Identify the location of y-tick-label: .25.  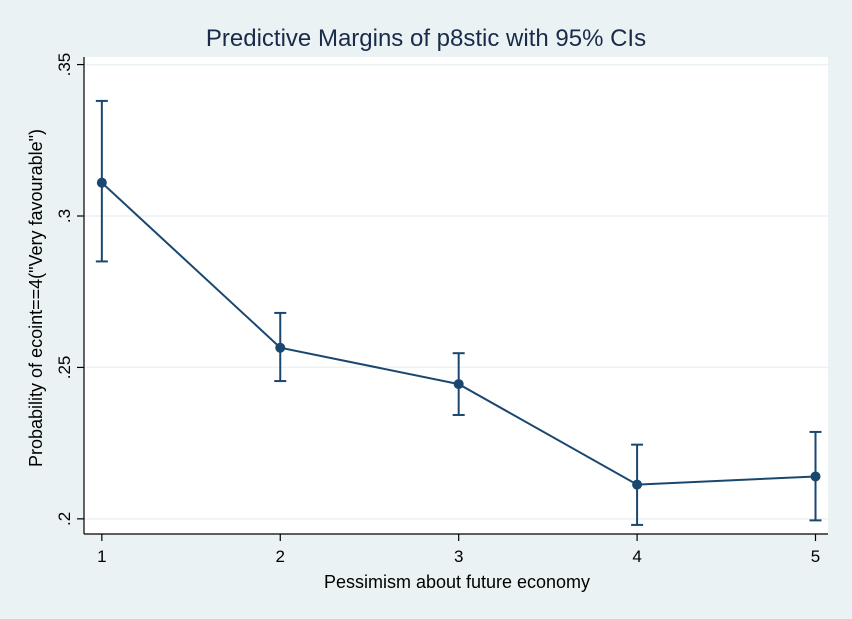
(64, 368).